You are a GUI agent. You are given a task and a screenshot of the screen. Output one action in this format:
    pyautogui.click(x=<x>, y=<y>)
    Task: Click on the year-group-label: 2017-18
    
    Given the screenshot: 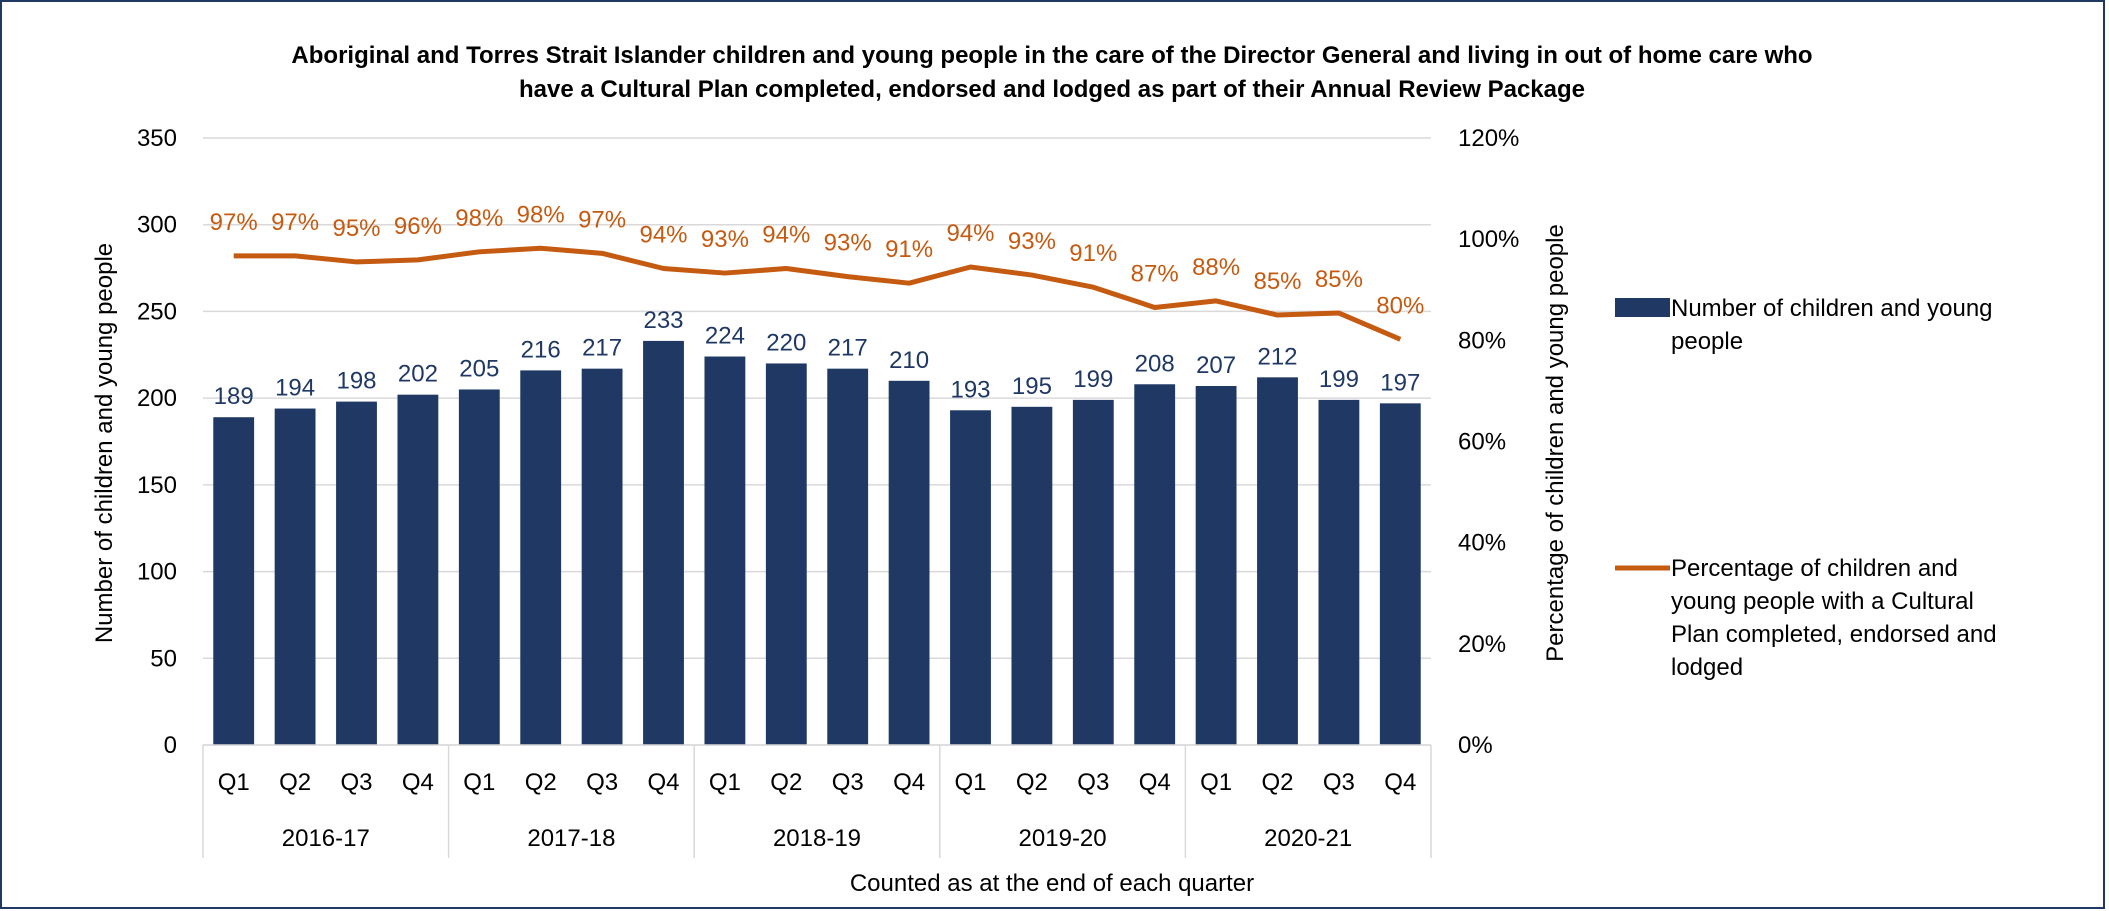 What is the action you would take?
    pyautogui.click(x=571, y=838)
    